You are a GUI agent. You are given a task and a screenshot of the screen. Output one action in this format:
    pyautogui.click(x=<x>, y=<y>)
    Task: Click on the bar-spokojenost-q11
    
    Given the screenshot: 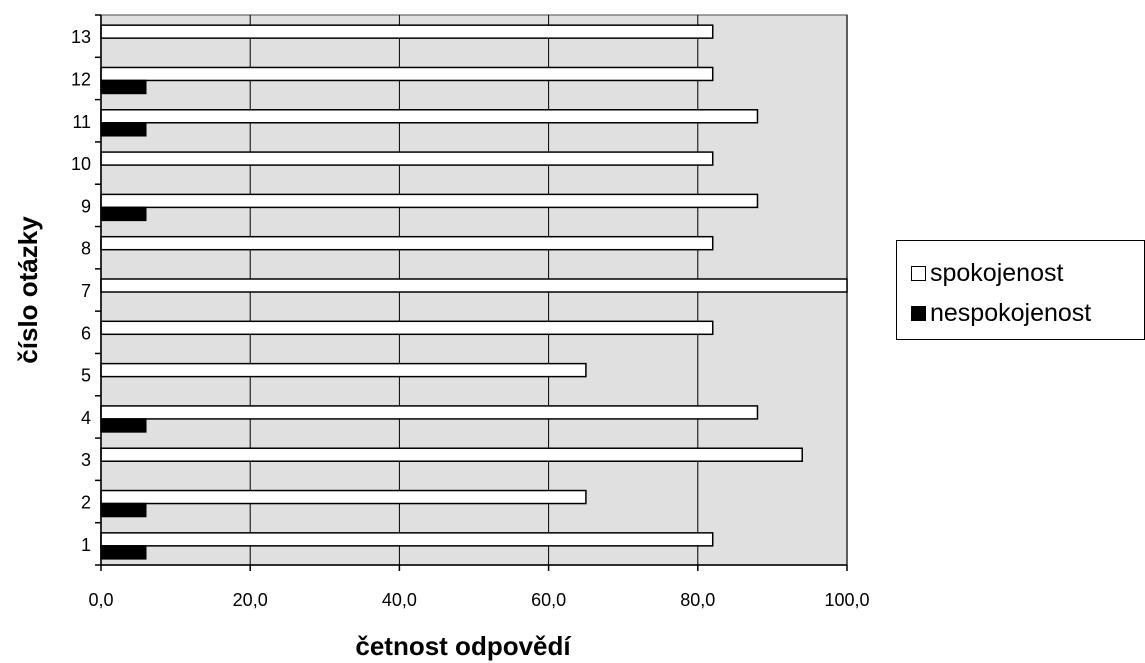 What is the action you would take?
    pyautogui.click(x=429, y=116)
    